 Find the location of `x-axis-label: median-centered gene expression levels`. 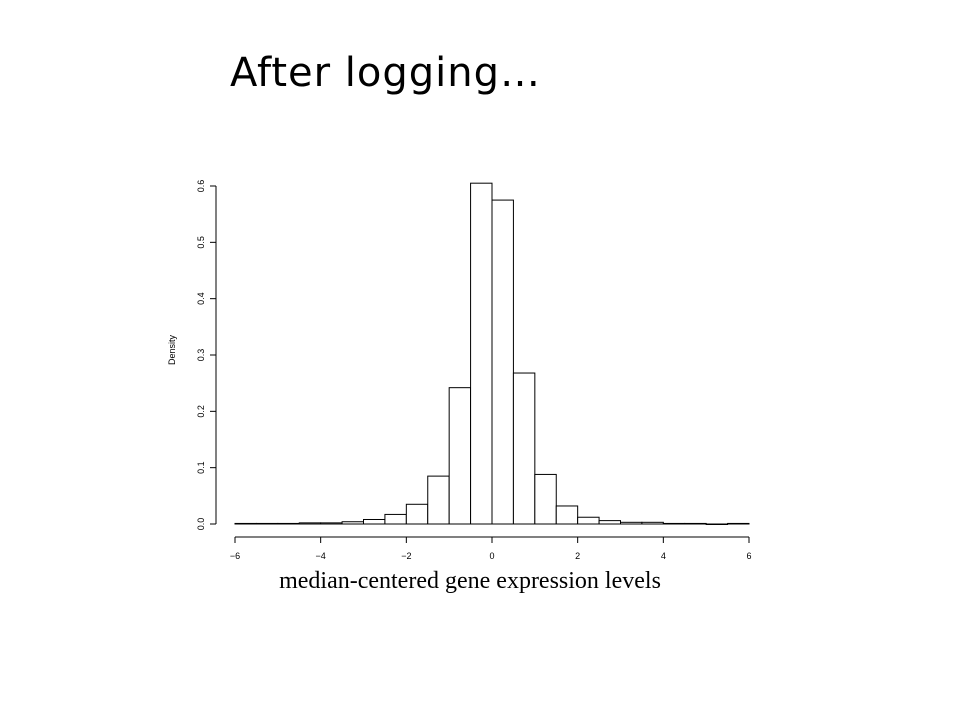

x-axis-label: median-centered gene expression levels is located at coordinates (470, 581).